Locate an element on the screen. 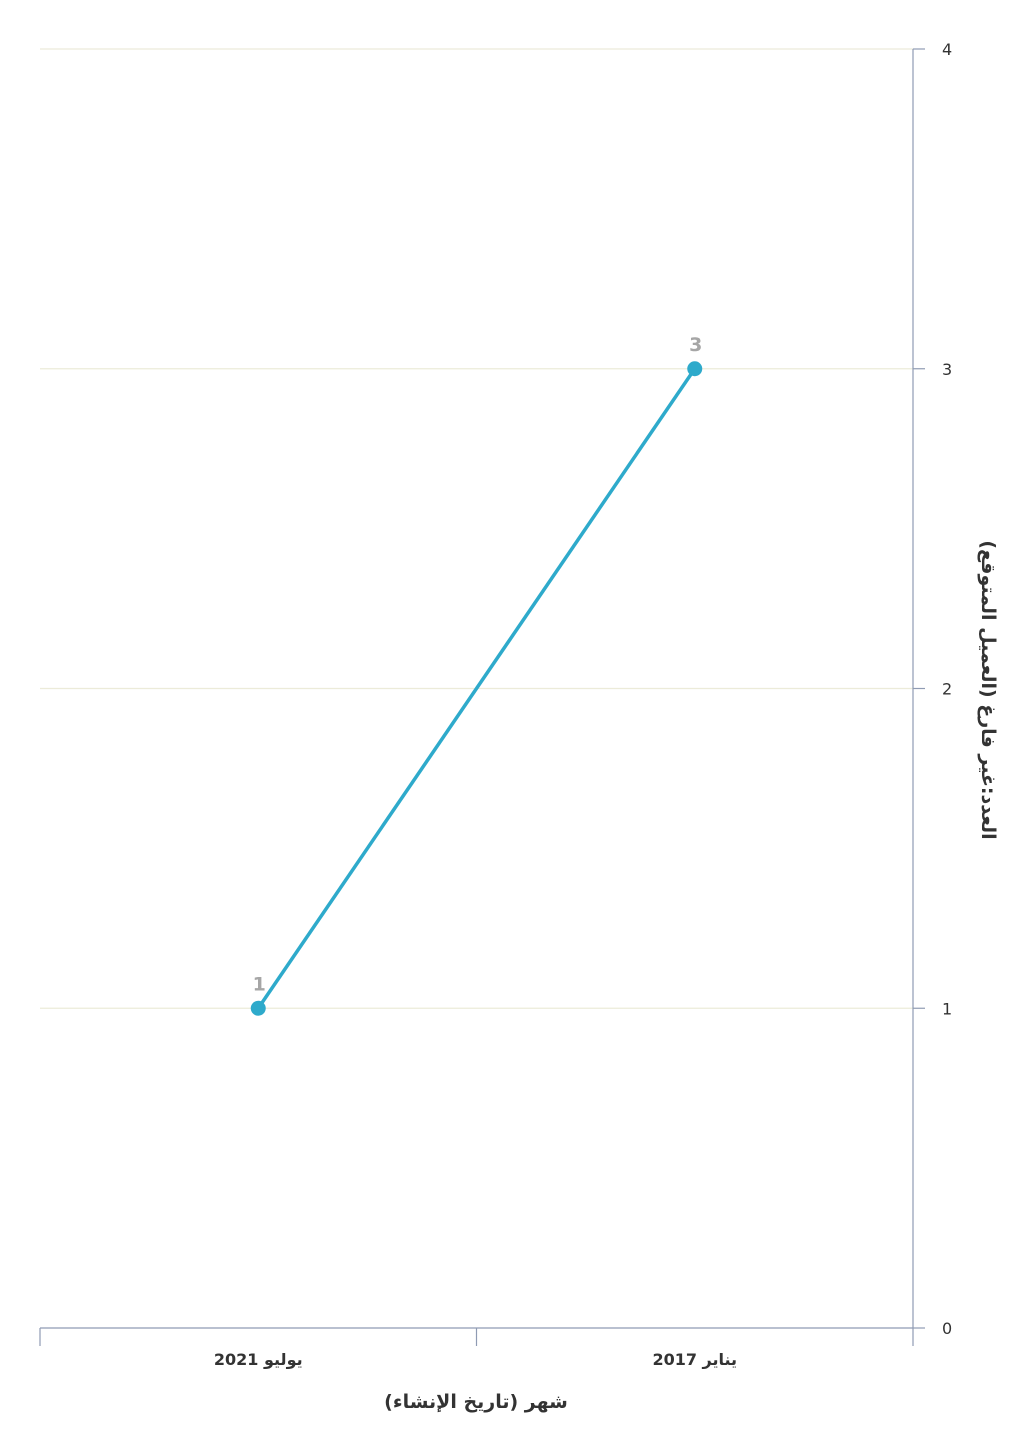 The height and width of the screenshot is (1440, 1028). x-axis-title: شهر (تاريخ الإنشاء) is located at coordinates (476, 1402).